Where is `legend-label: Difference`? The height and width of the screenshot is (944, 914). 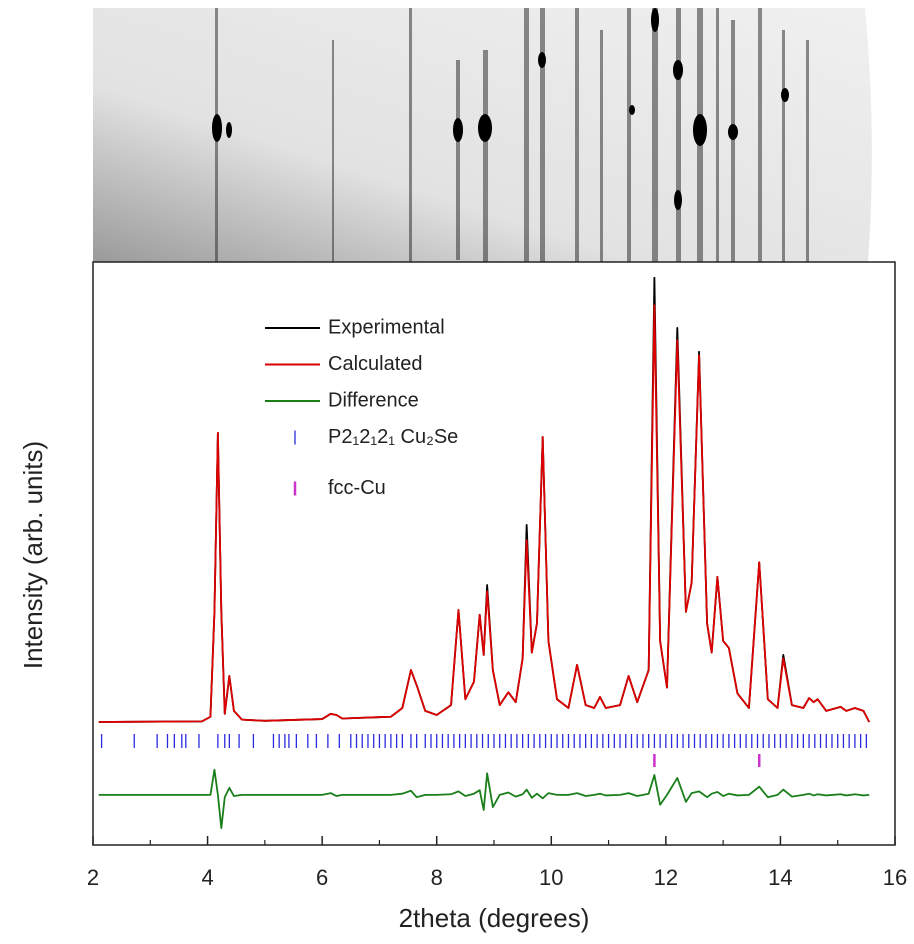
legend-label: Difference is located at coordinates (373, 400).